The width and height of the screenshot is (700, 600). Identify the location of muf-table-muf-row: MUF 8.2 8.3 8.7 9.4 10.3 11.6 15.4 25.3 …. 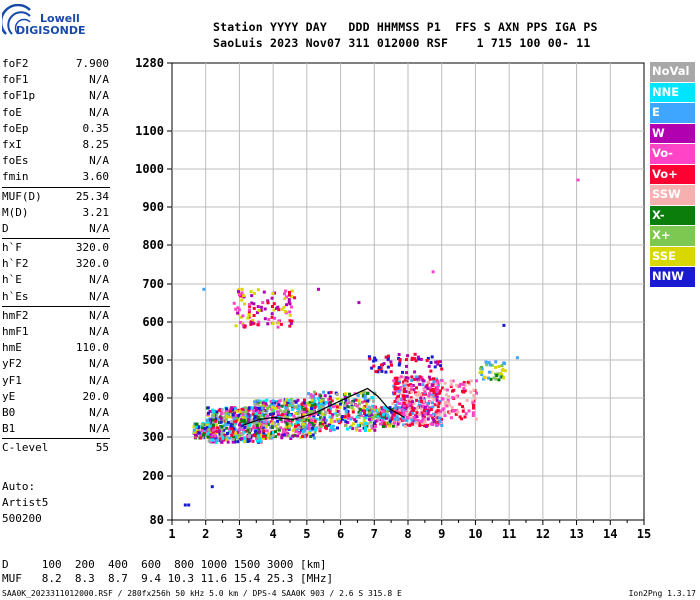
(168, 578).